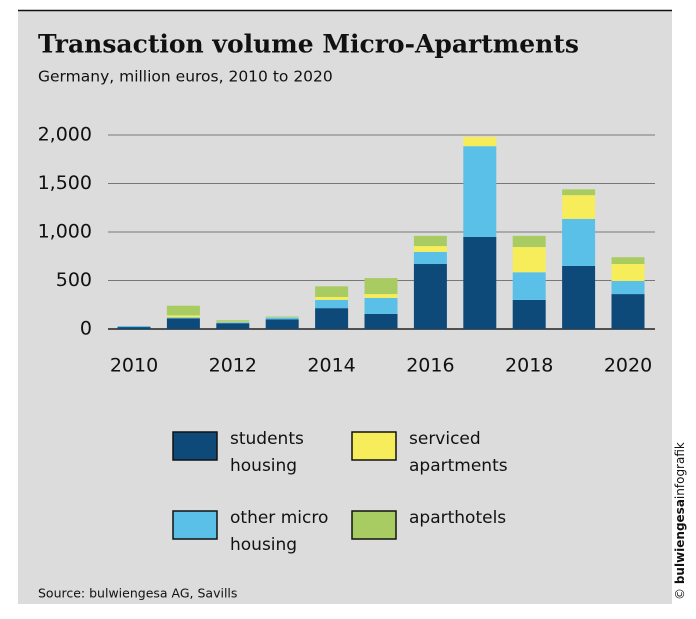 The width and height of the screenshot is (696, 619). I want to click on legend-label: aparthotels, so click(458, 518).